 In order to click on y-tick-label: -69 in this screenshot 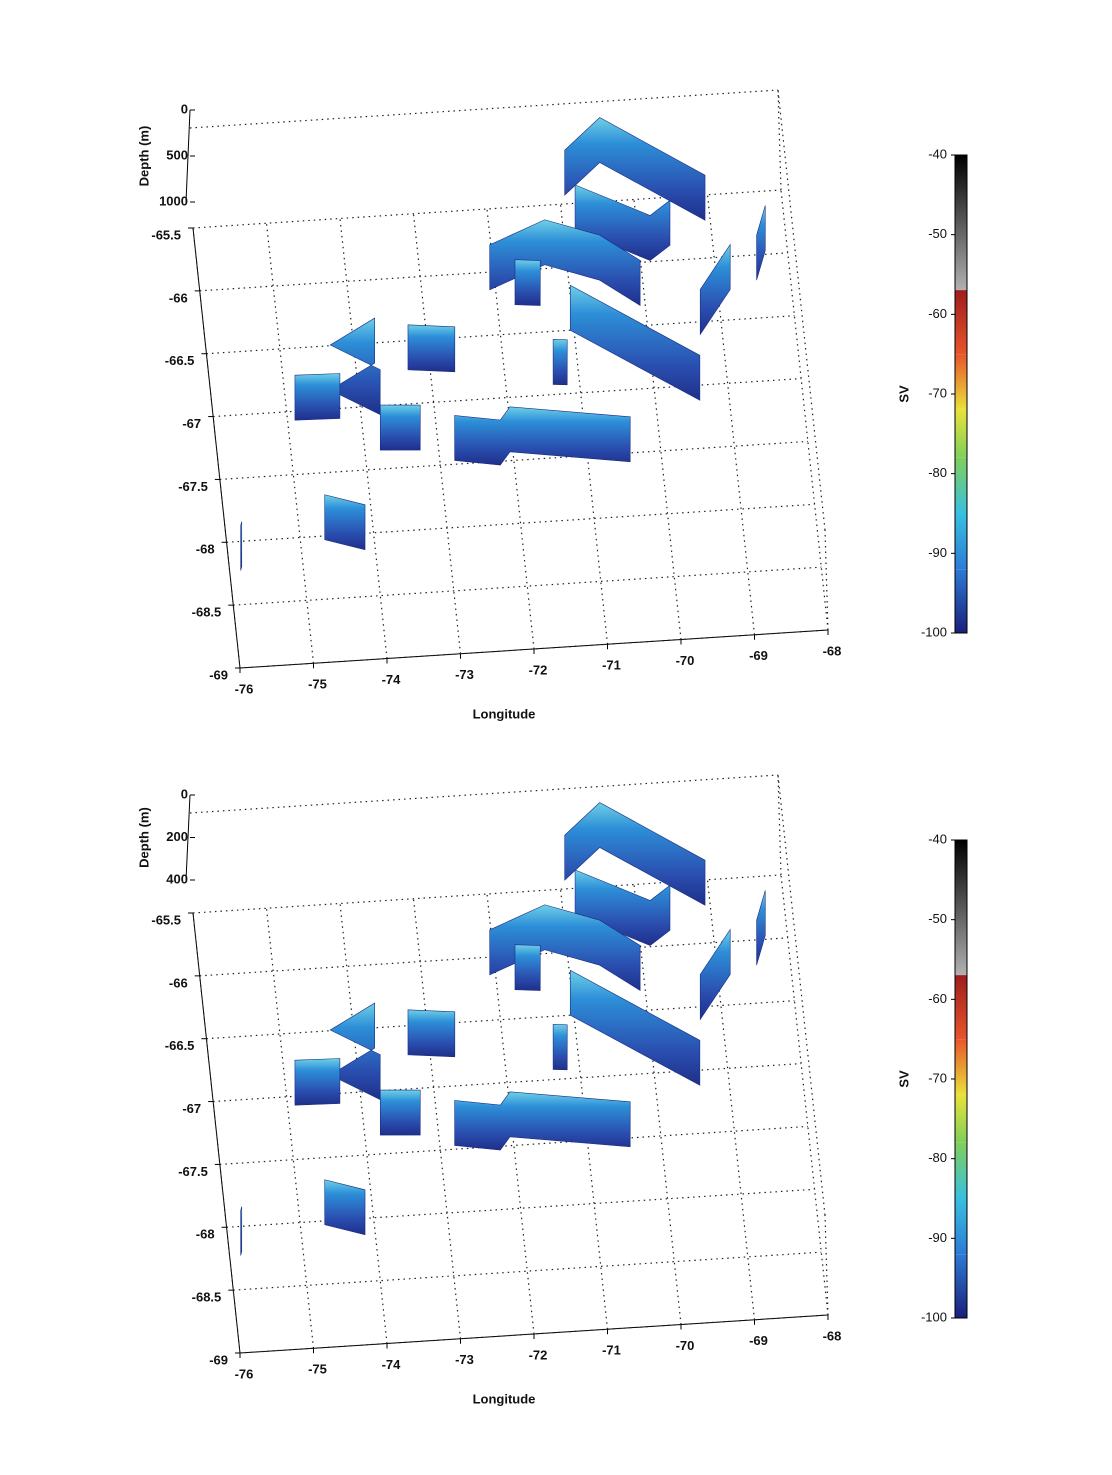, I will do `click(218, 674)`.